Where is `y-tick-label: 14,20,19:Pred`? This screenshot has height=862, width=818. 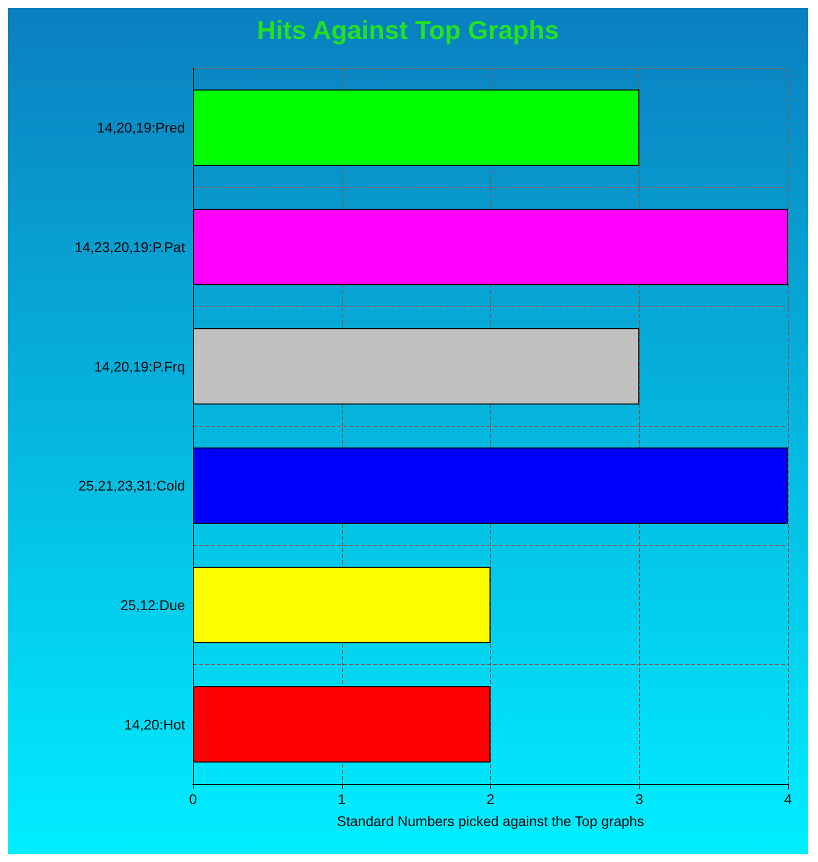
y-tick-label: 14,20,19:Pred is located at coordinates (141, 128).